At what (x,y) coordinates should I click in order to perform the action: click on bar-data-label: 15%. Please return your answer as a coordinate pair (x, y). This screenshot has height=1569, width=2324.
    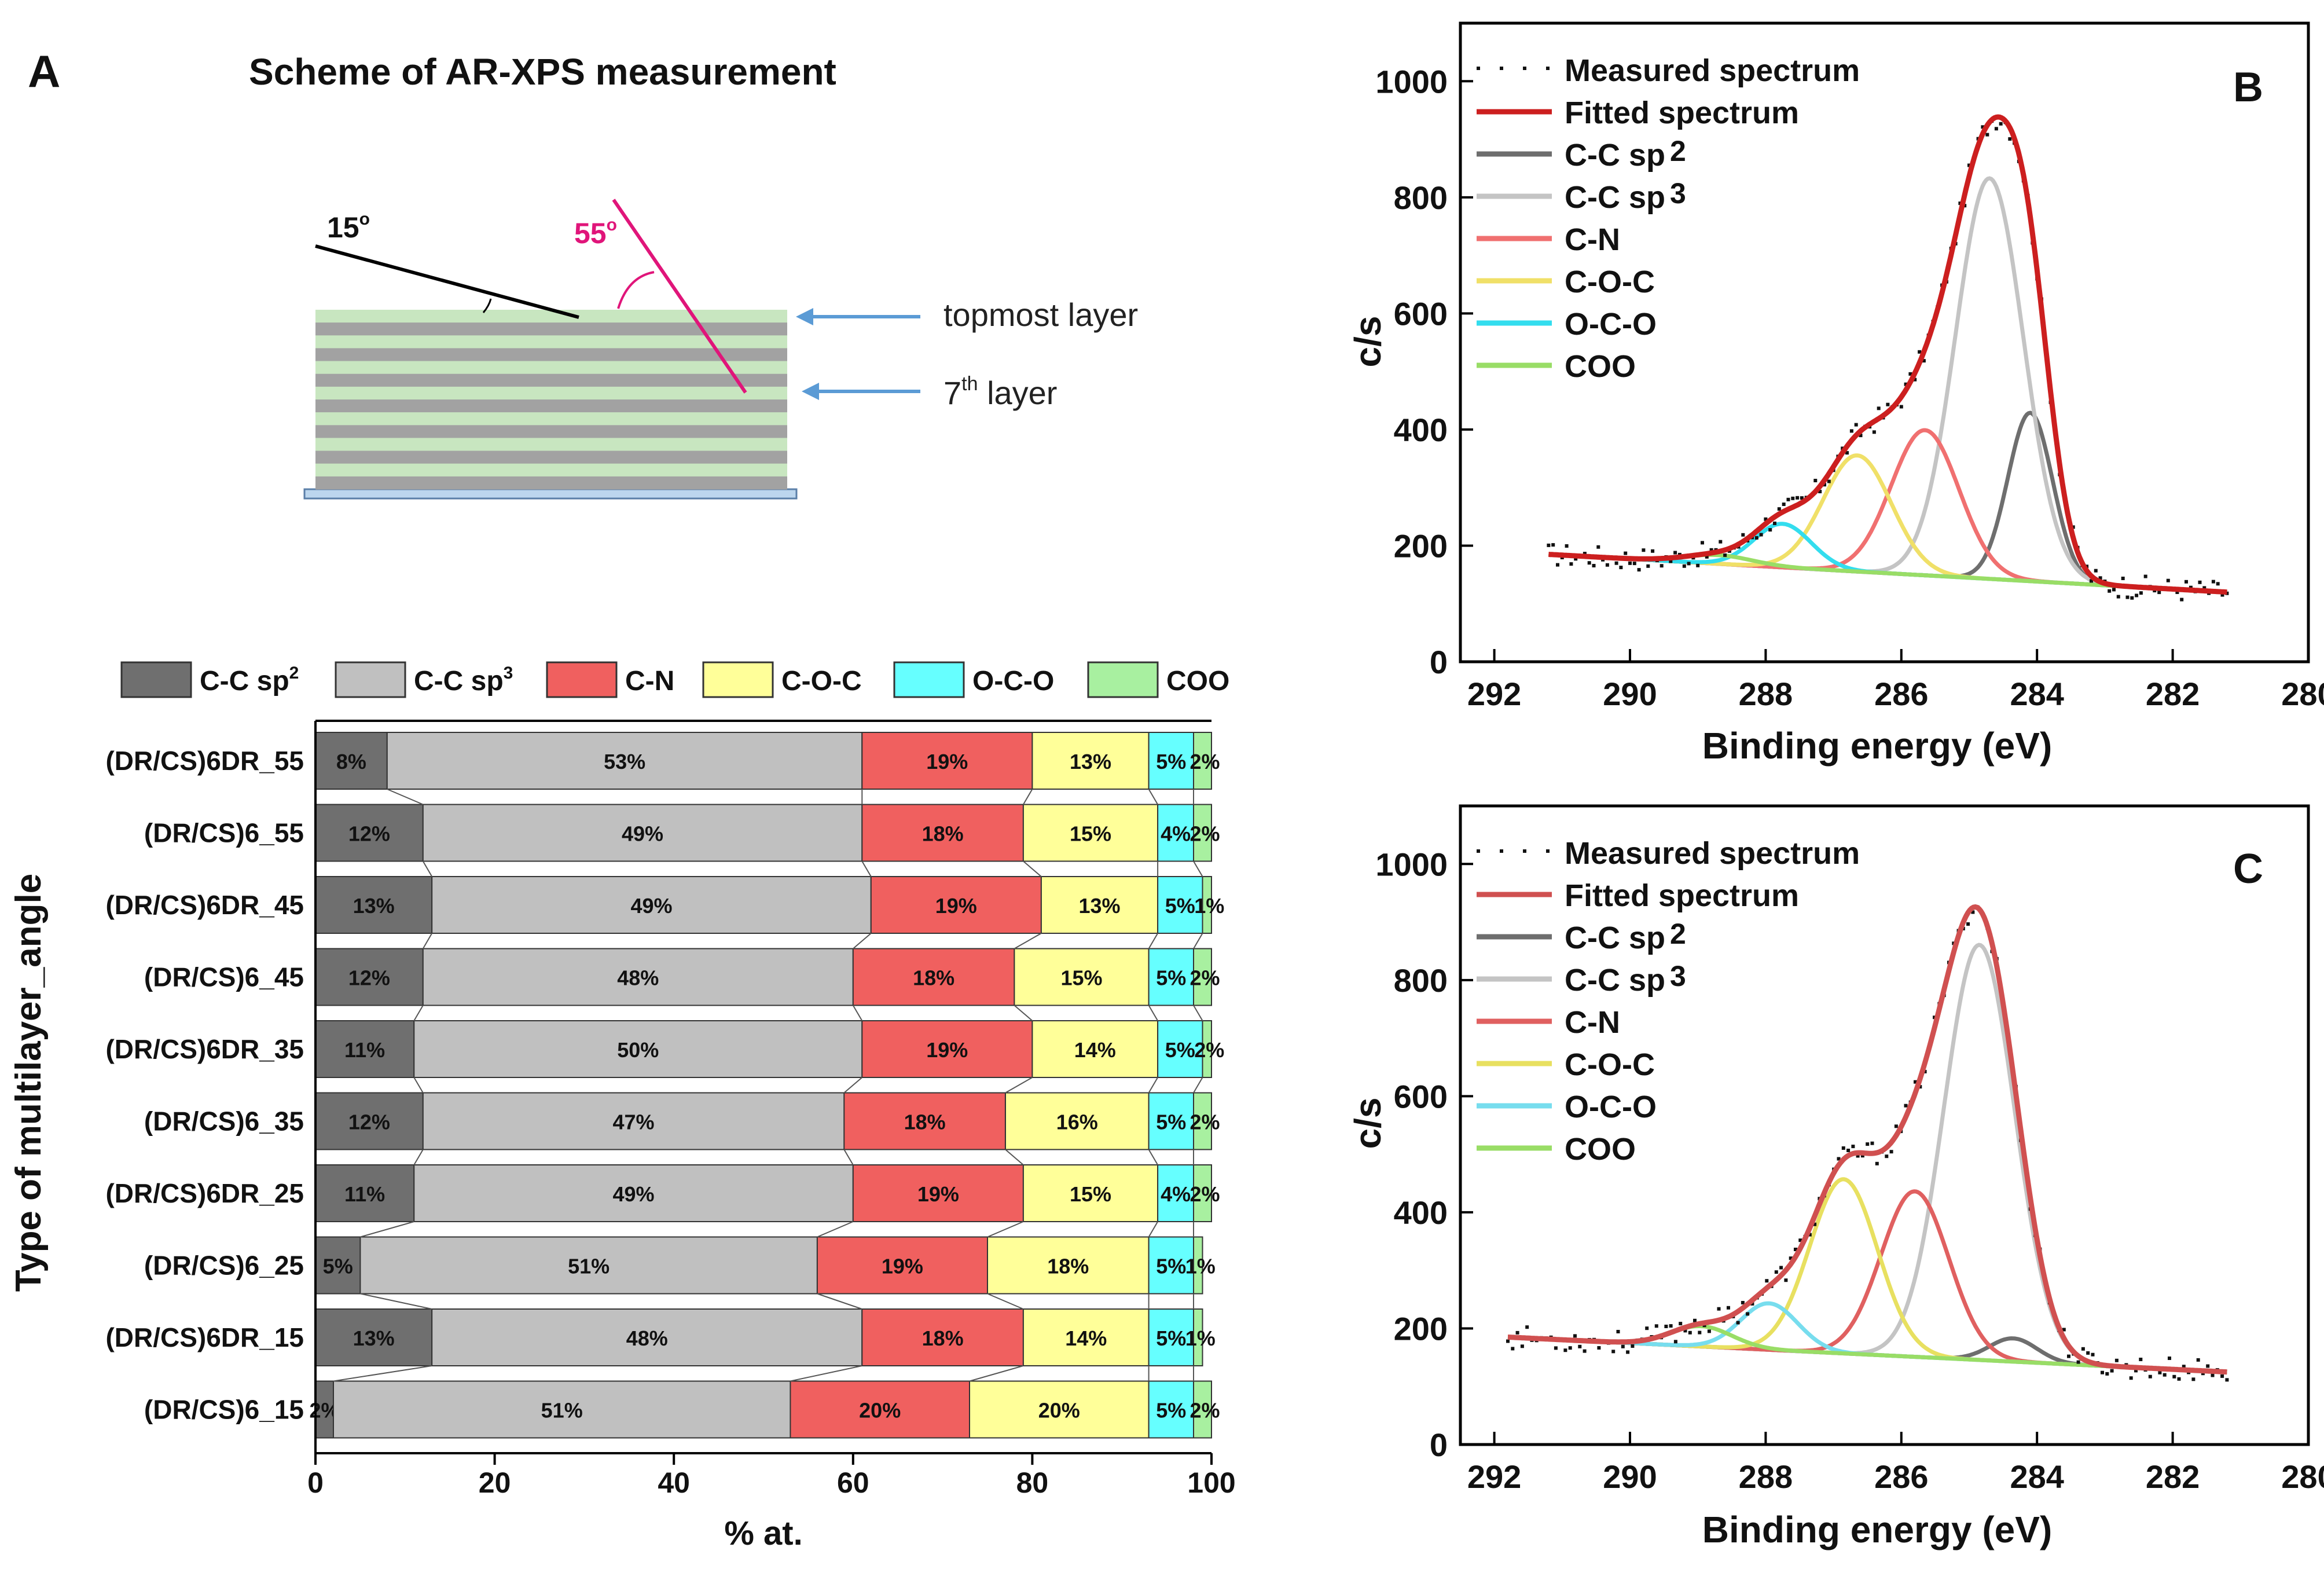
    Looking at the image, I should click on (1081, 978).